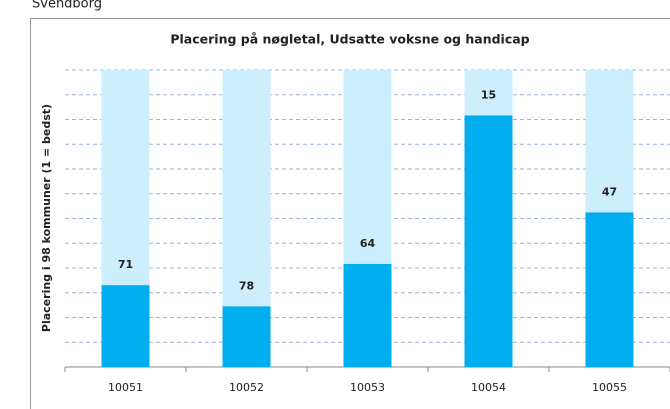 Image resolution: width=670 pixels, height=409 pixels. What do you see at coordinates (46, 218) in the screenshot?
I see `y-axis-label: Placering i 98 kommuner (1 = bedst)` at bounding box center [46, 218].